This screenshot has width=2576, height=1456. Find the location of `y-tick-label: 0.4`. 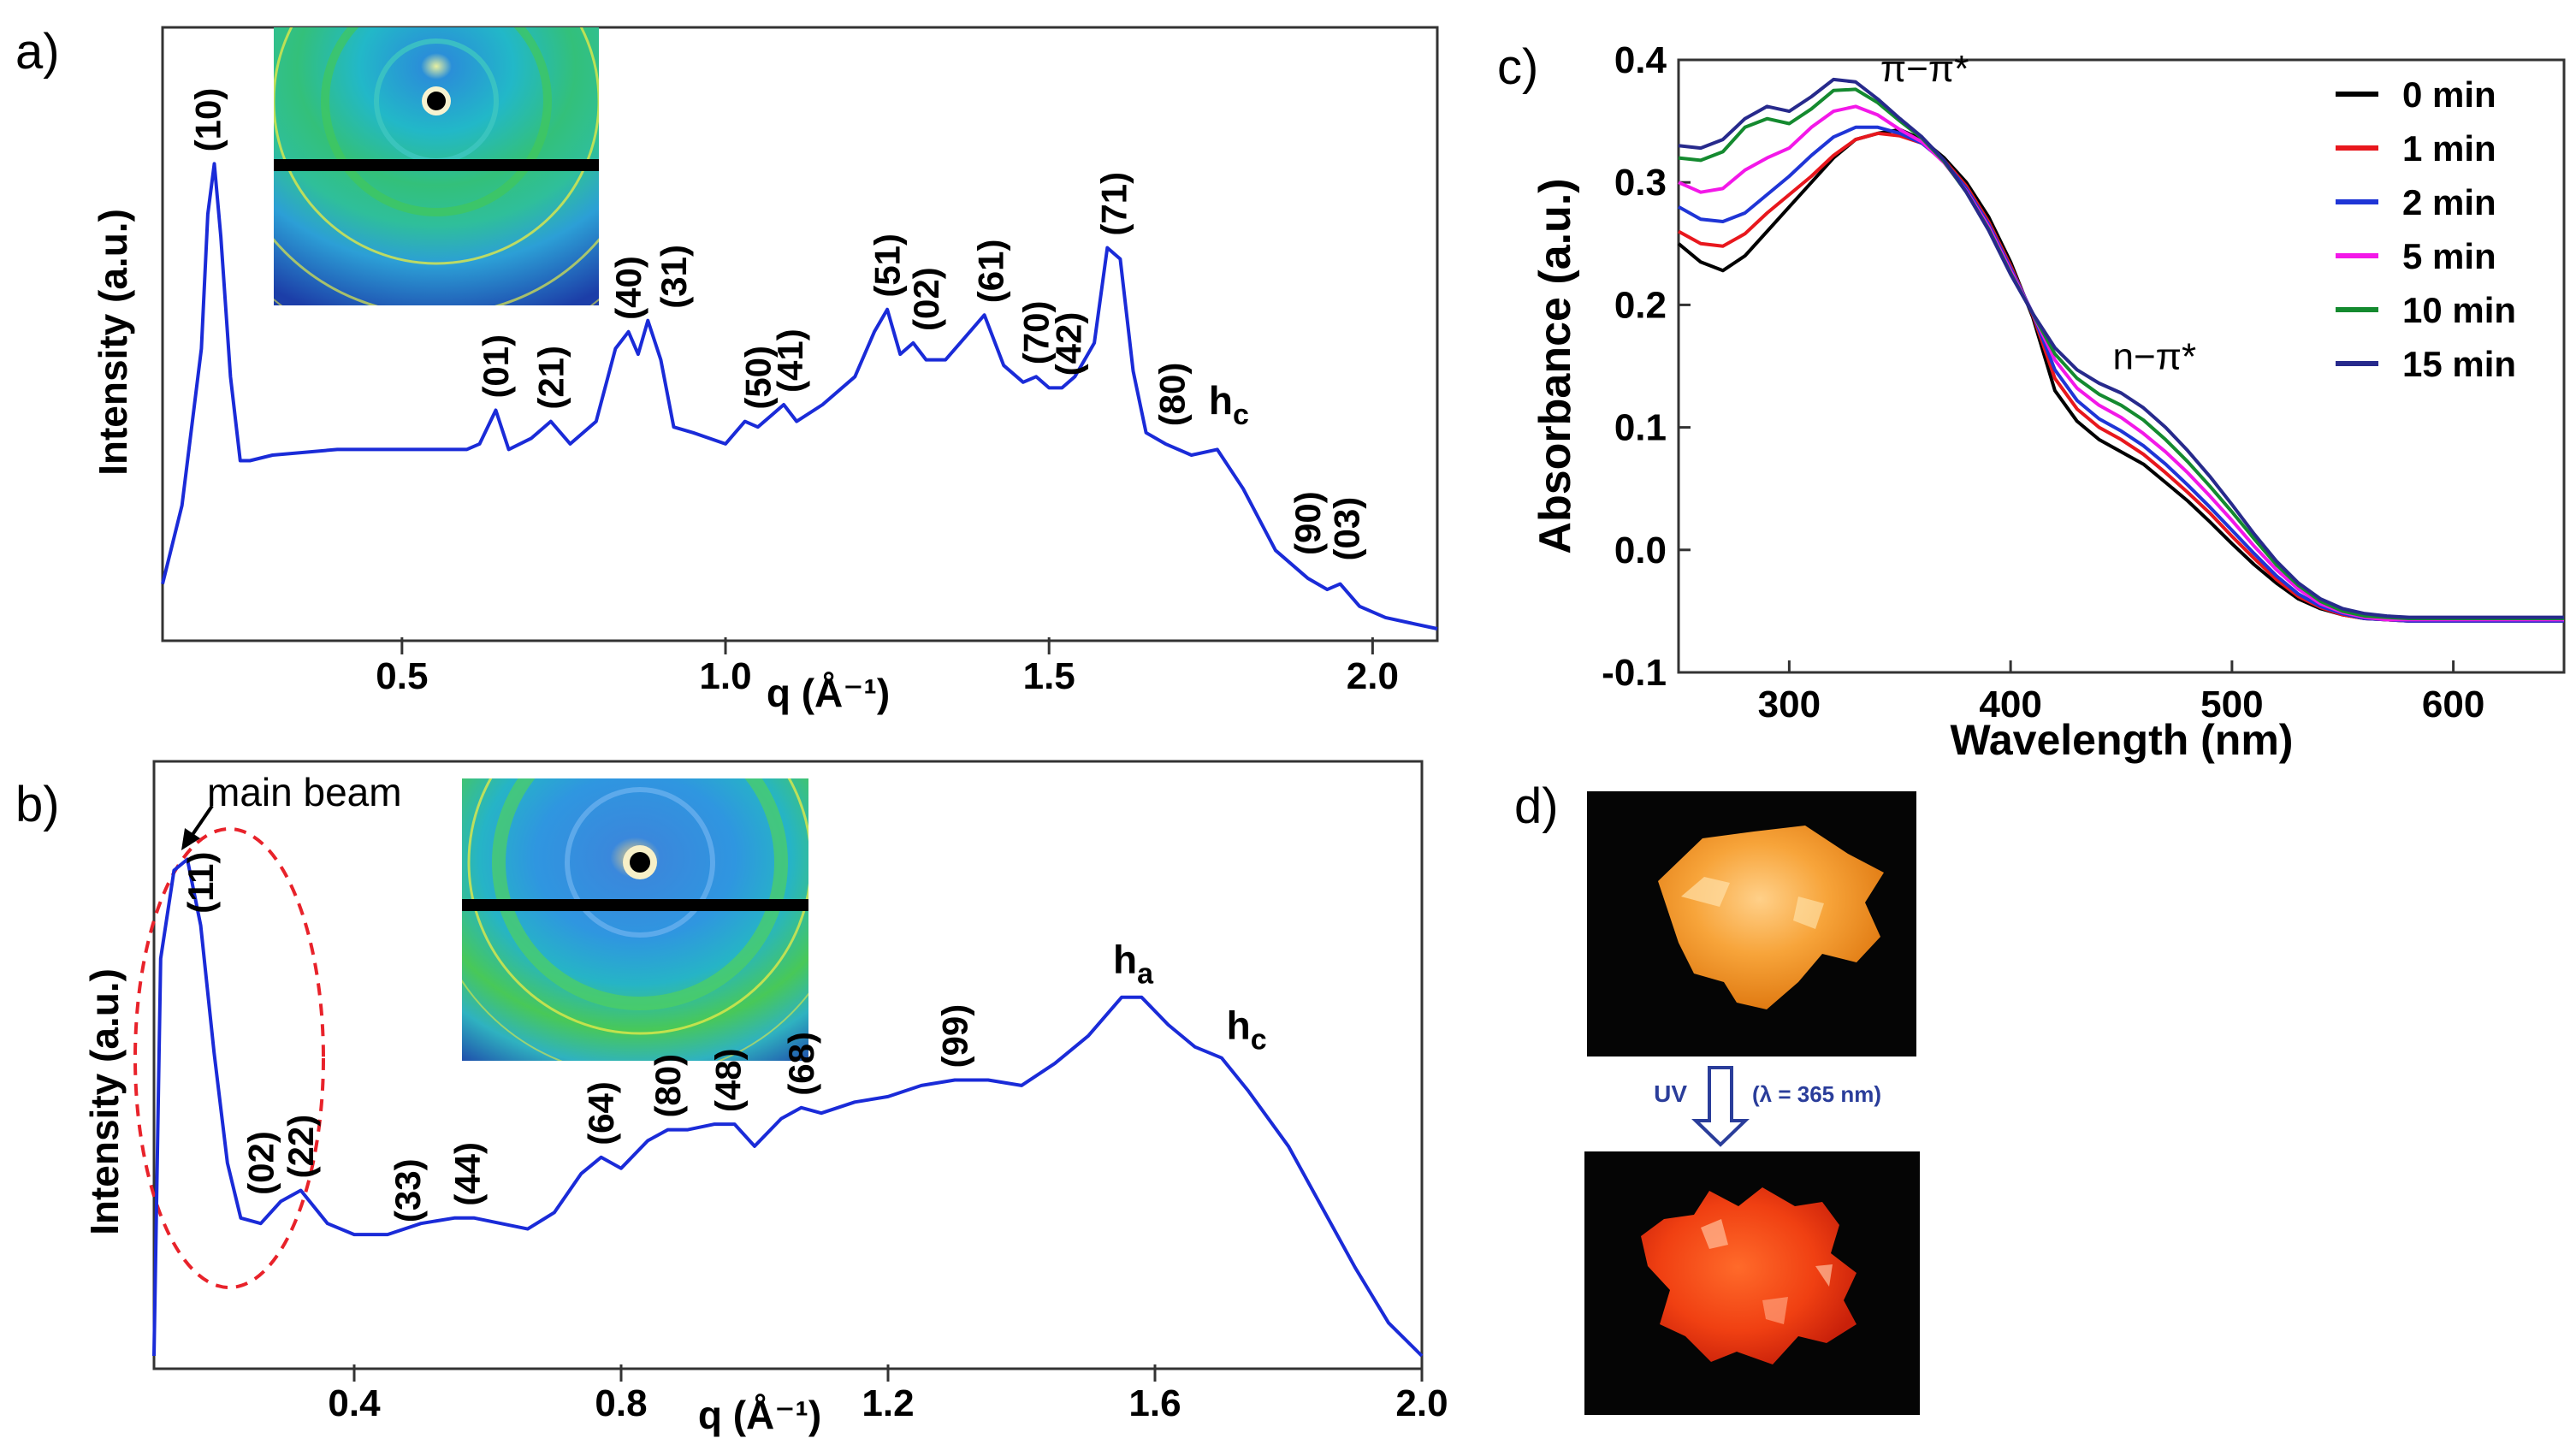

y-tick-label: 0.4 is located at coordinates (1641, 60).